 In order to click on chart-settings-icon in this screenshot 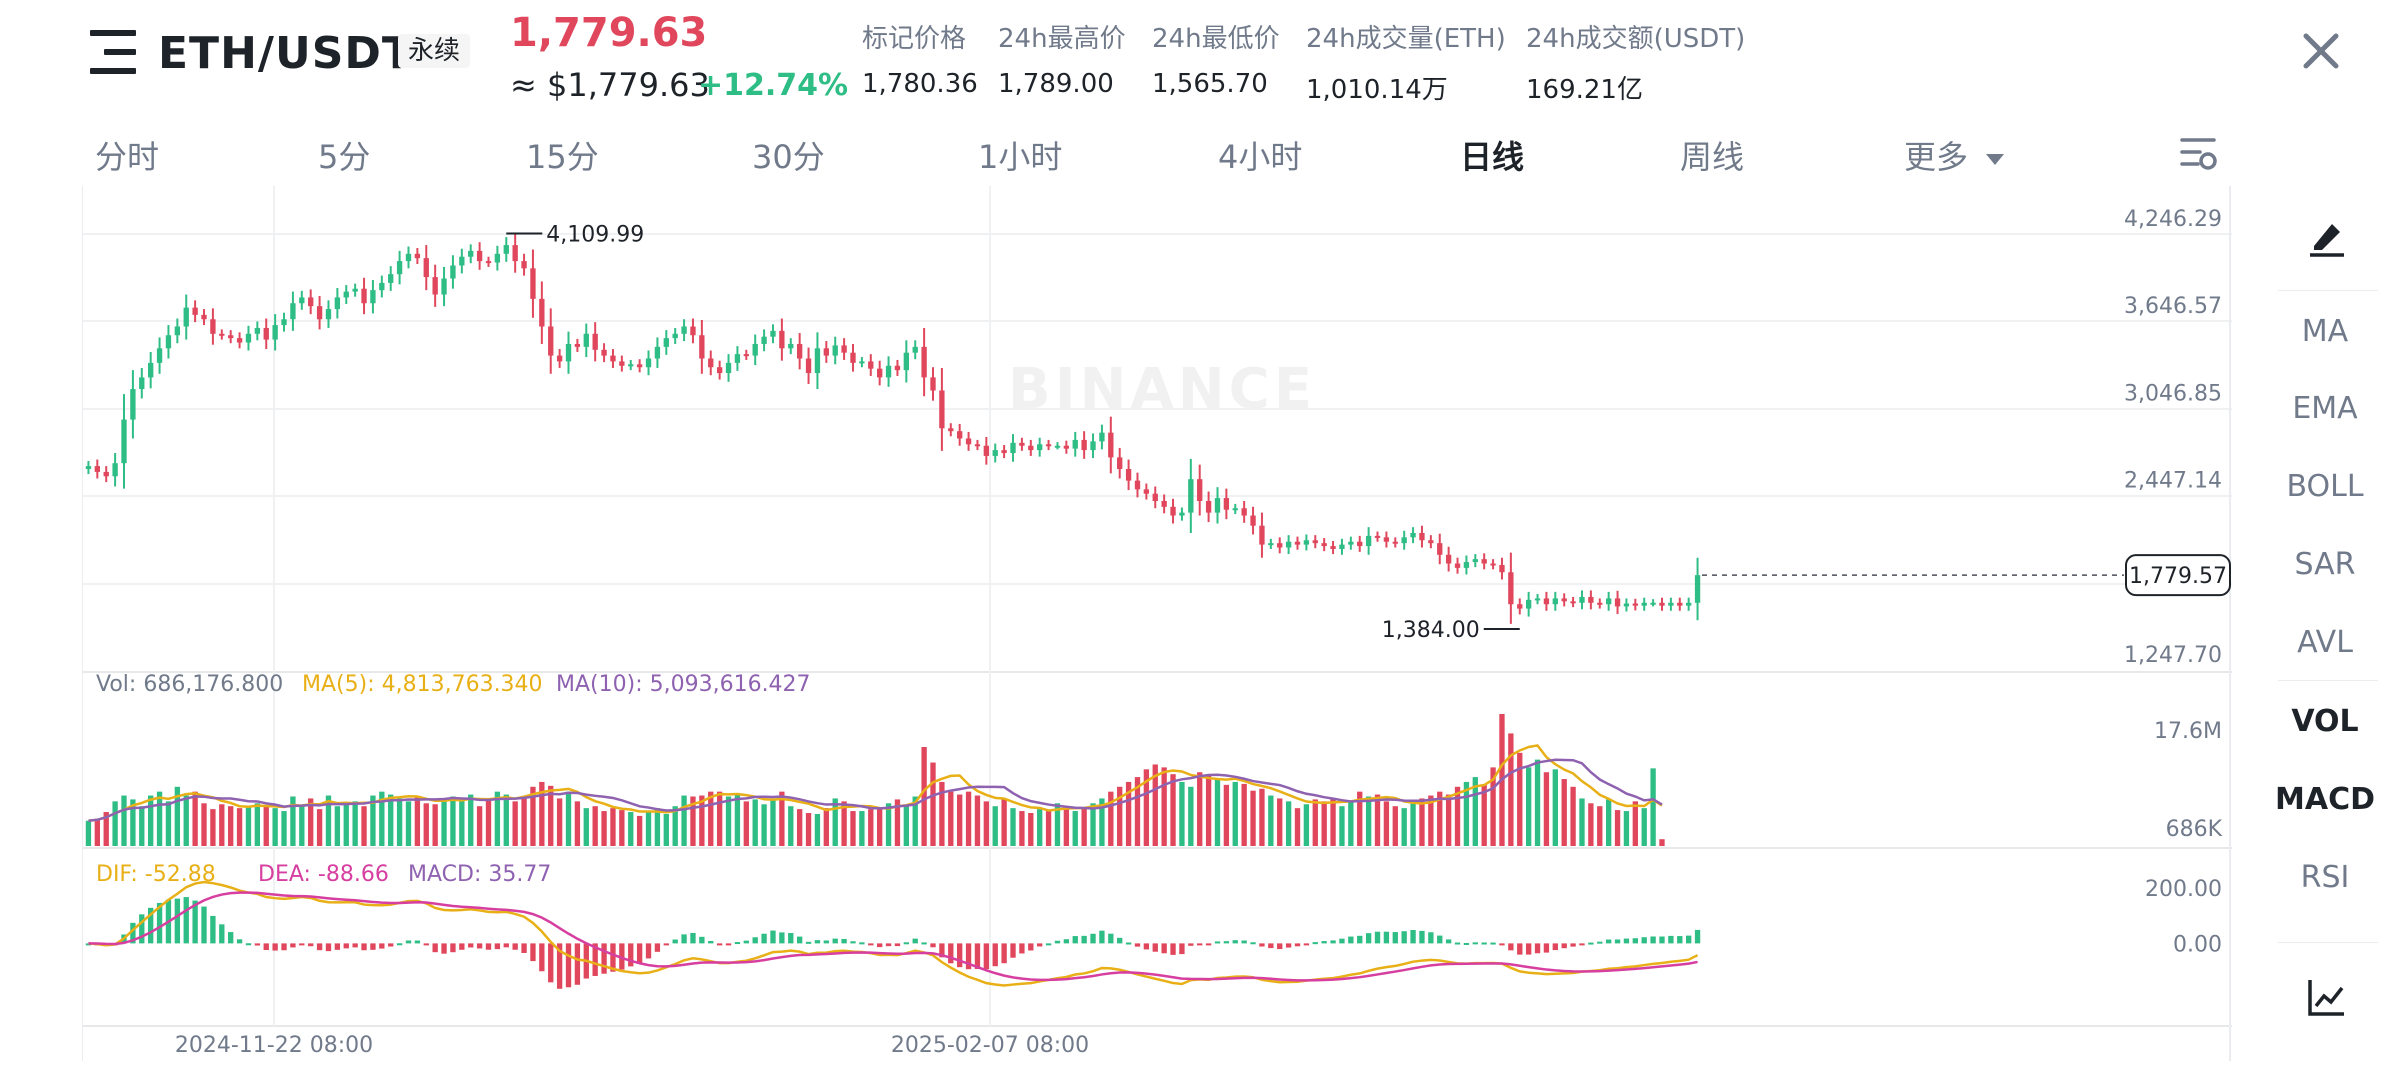, I will do `click(2198, 154)`.